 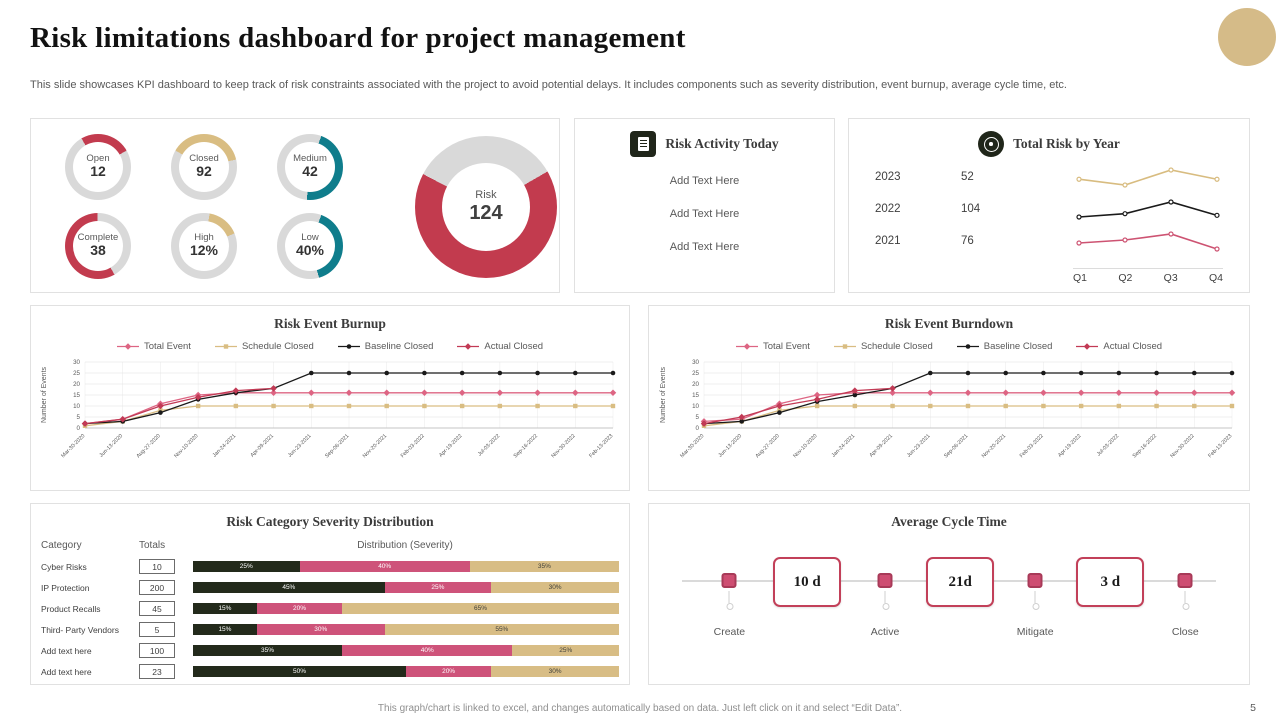 I want to click on svg-text: 25, so click(x=76, y=373).